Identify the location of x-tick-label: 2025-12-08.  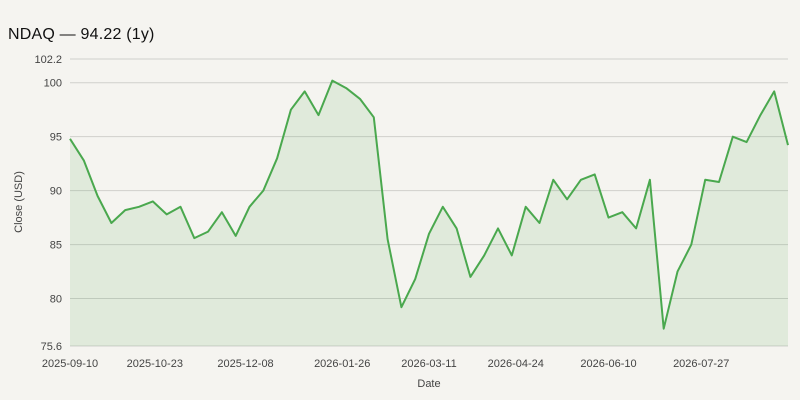
(245, 364).